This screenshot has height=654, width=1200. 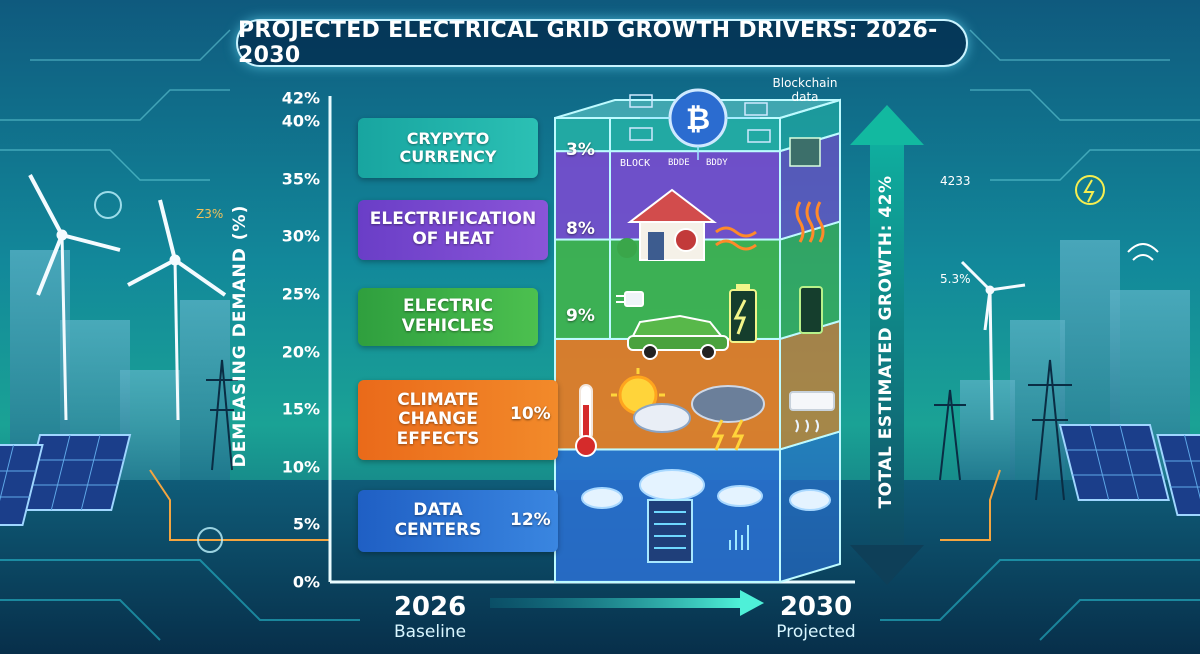 I want to click on scene-note: Z3%, so click(x=210, y=214).